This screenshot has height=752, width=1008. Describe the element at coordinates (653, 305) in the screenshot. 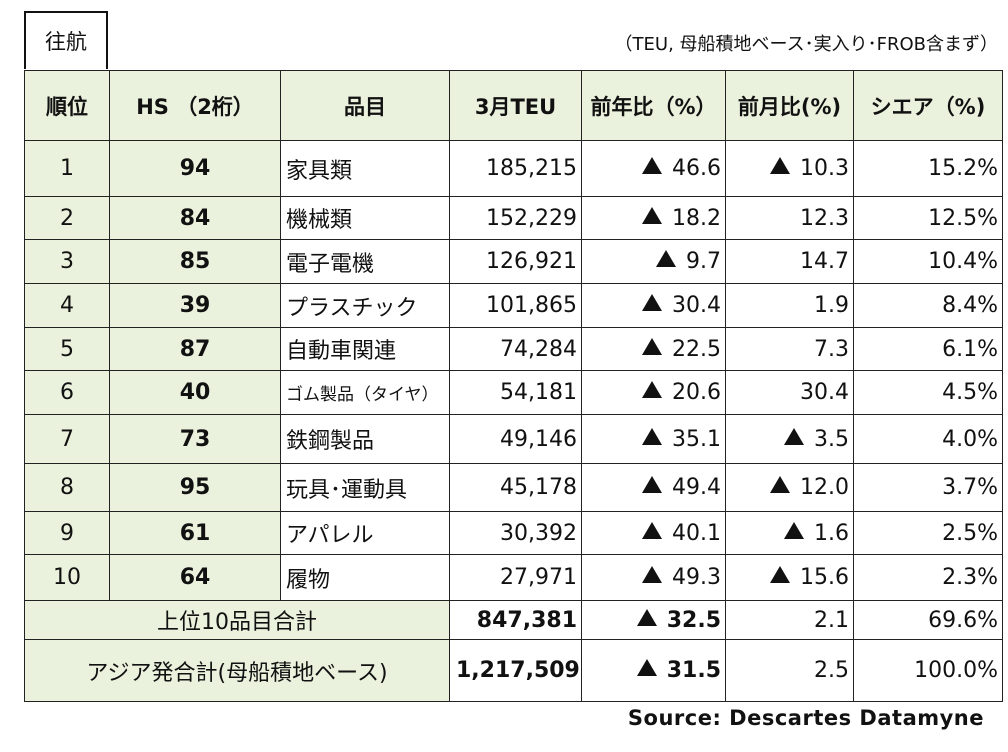

I see `yoy-cell: 30.4` at that location.